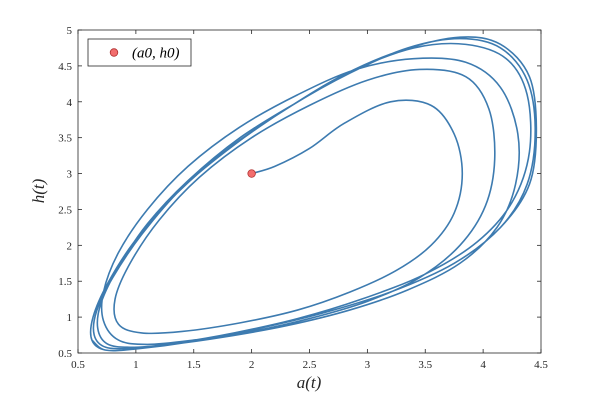 The height and width of the screenshot is (400, 599). I want to click on y-tick-label: 4, so click(70, 103).